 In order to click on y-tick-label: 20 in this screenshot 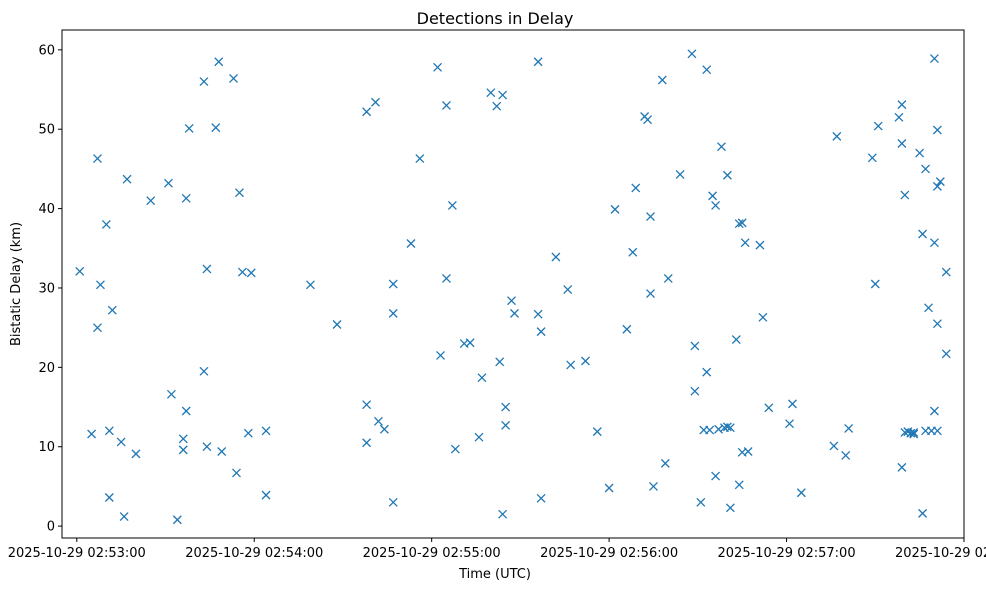, I will do `click(46, 368)`.